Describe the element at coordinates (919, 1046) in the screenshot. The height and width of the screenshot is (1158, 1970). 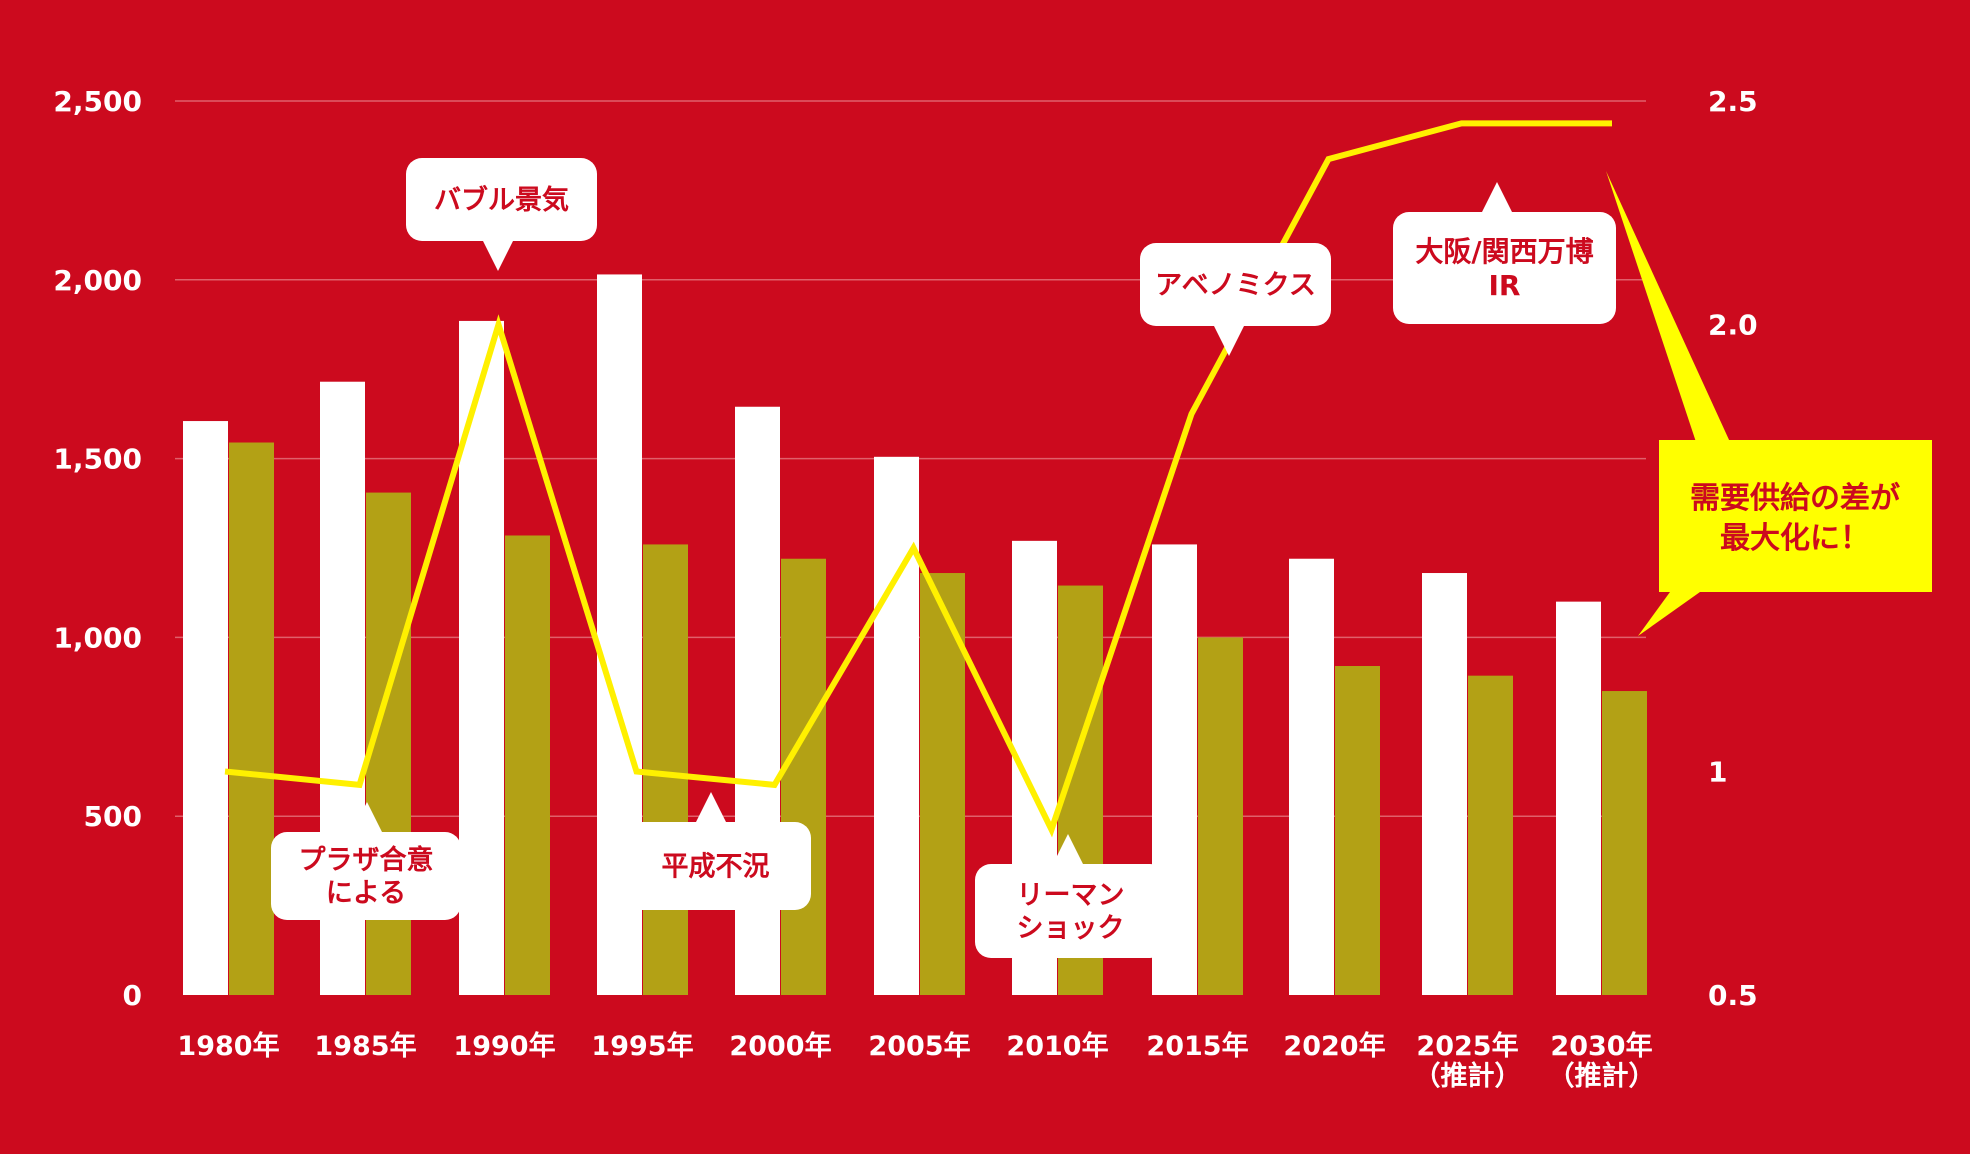
I see `x-tick-label: 2005年` at that location.